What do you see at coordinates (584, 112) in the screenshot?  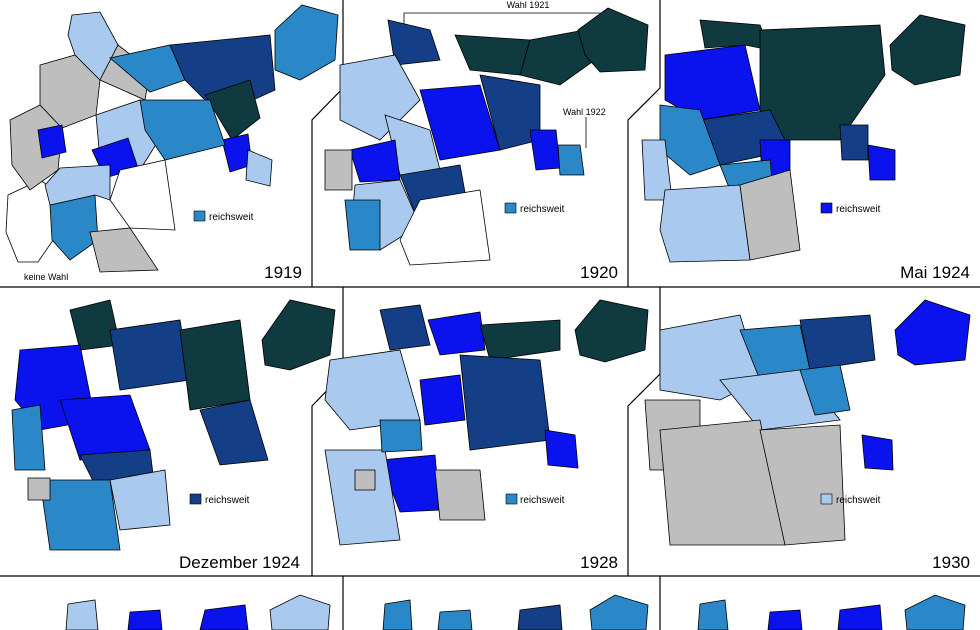 I see `annotation-wahl-1922: Wahl 1922` at bounding box center [584, 112].